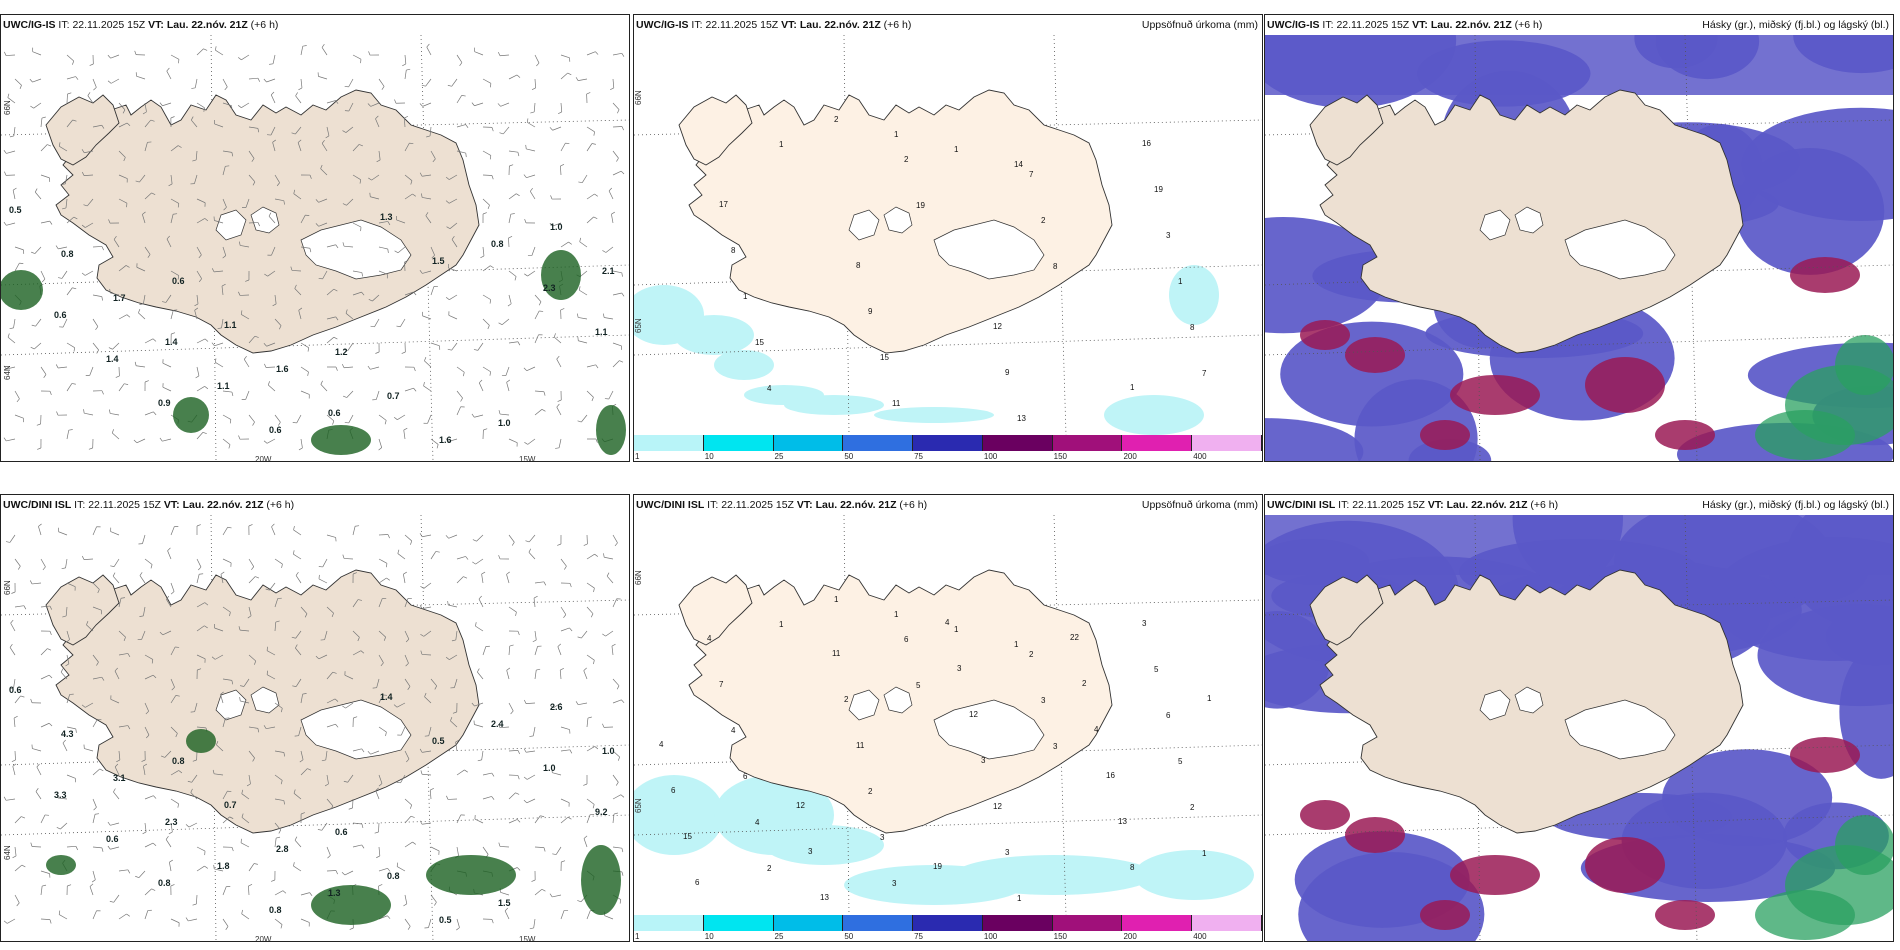 Image resolution: width=1900 pixels, height=950 pixels. I want to click on precip-value: 4, so click(947, 622).